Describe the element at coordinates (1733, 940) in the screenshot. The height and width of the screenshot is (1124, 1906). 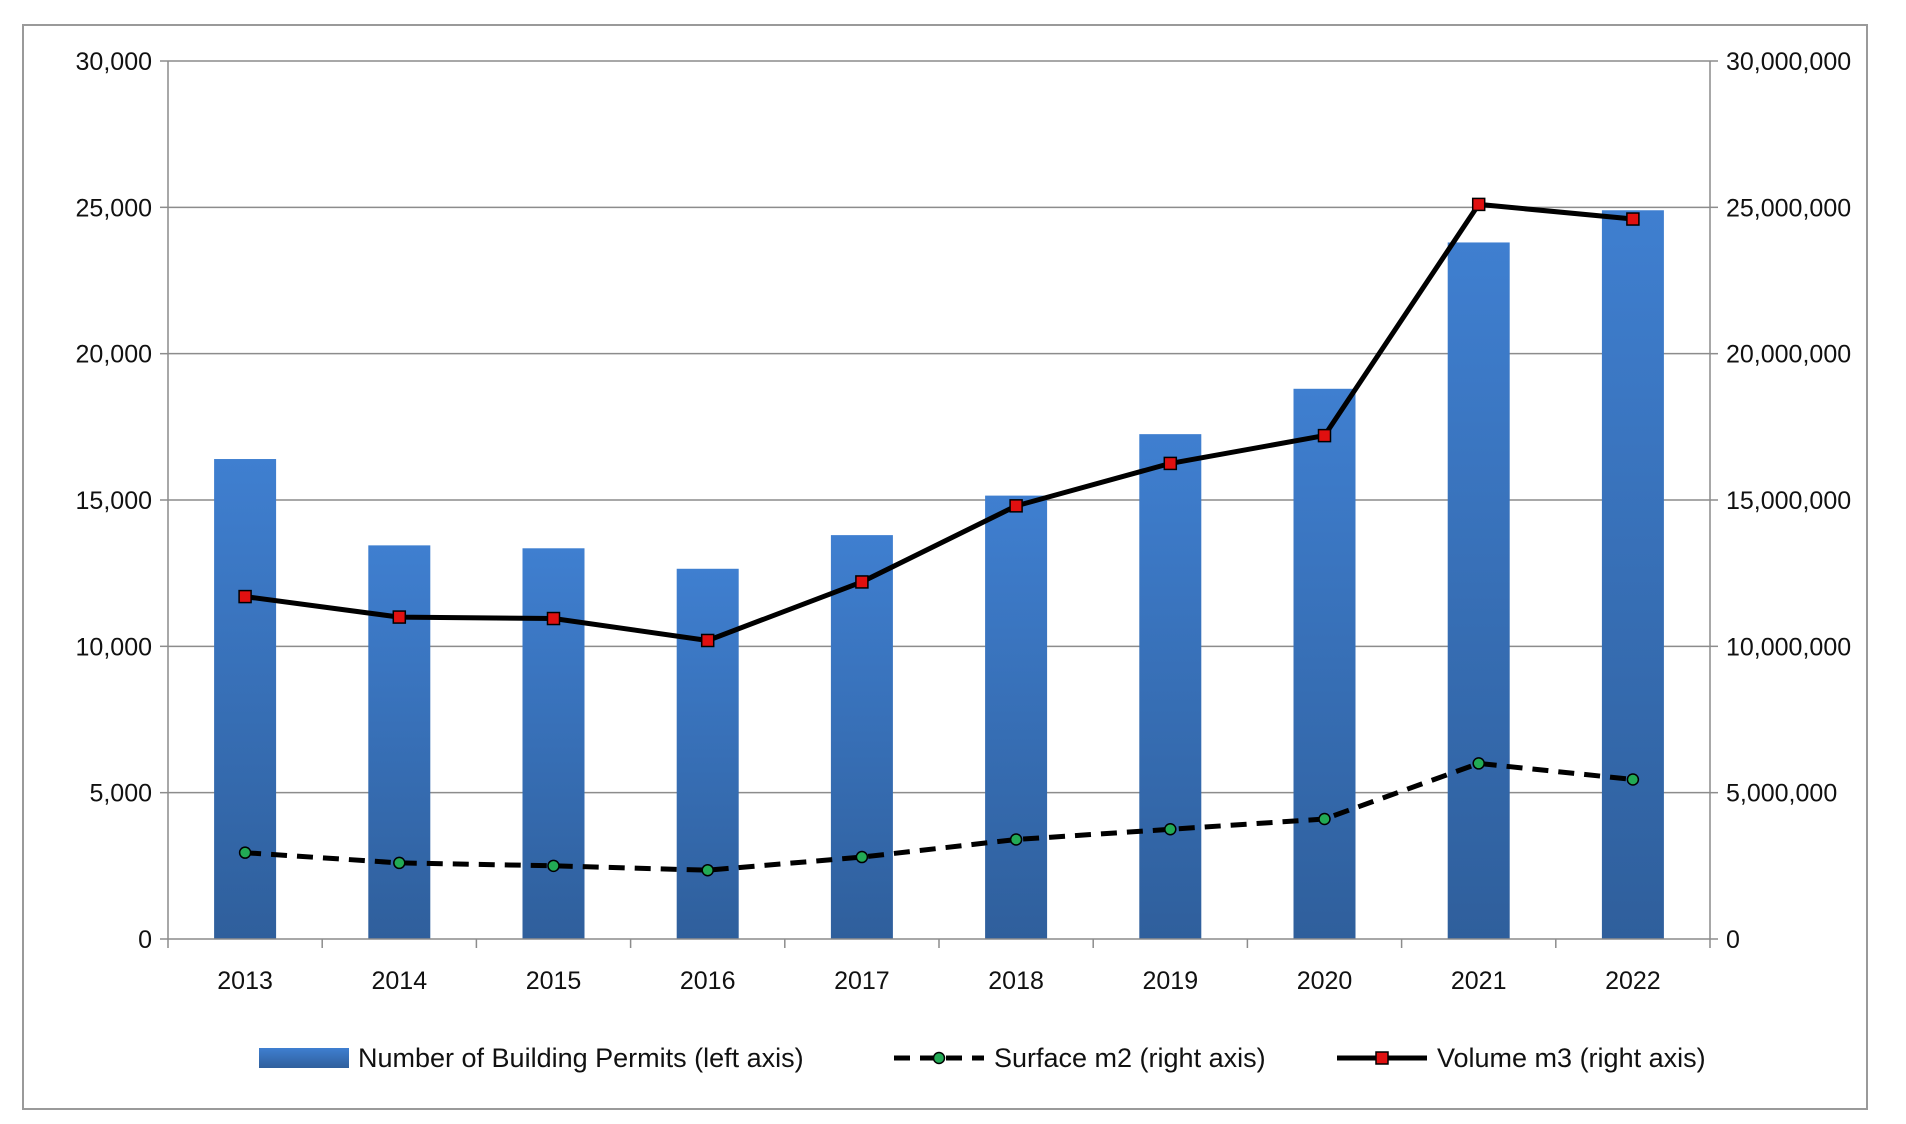
I see `right-axis-tick-label: 0` at that location.